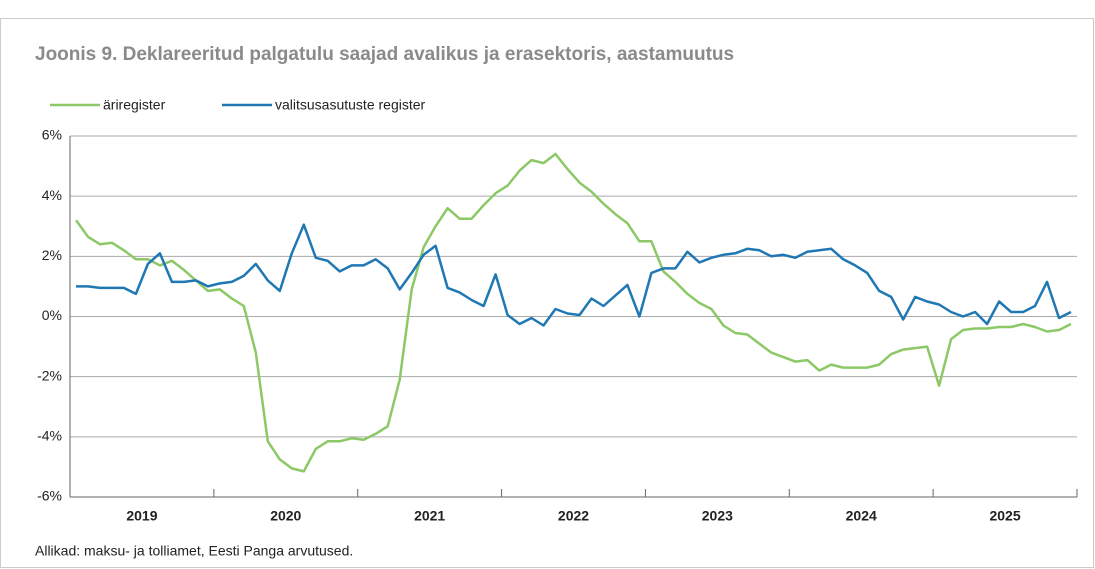  I want to click on y-tick-label: -4%, so click(49, 436).